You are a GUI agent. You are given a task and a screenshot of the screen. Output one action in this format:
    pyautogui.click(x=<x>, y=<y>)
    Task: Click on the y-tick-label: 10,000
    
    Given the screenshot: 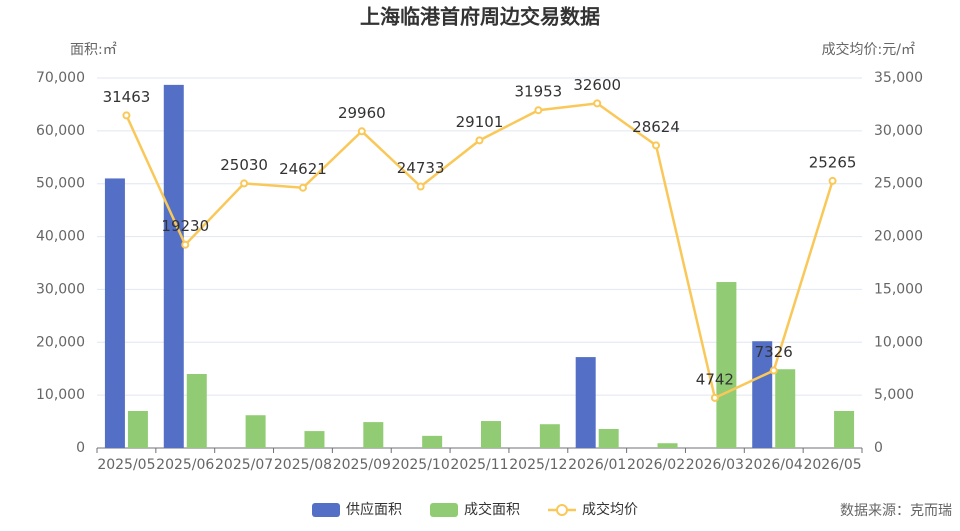 What is the action you would take?
    pyautogui.click(x=60, y=395)
    